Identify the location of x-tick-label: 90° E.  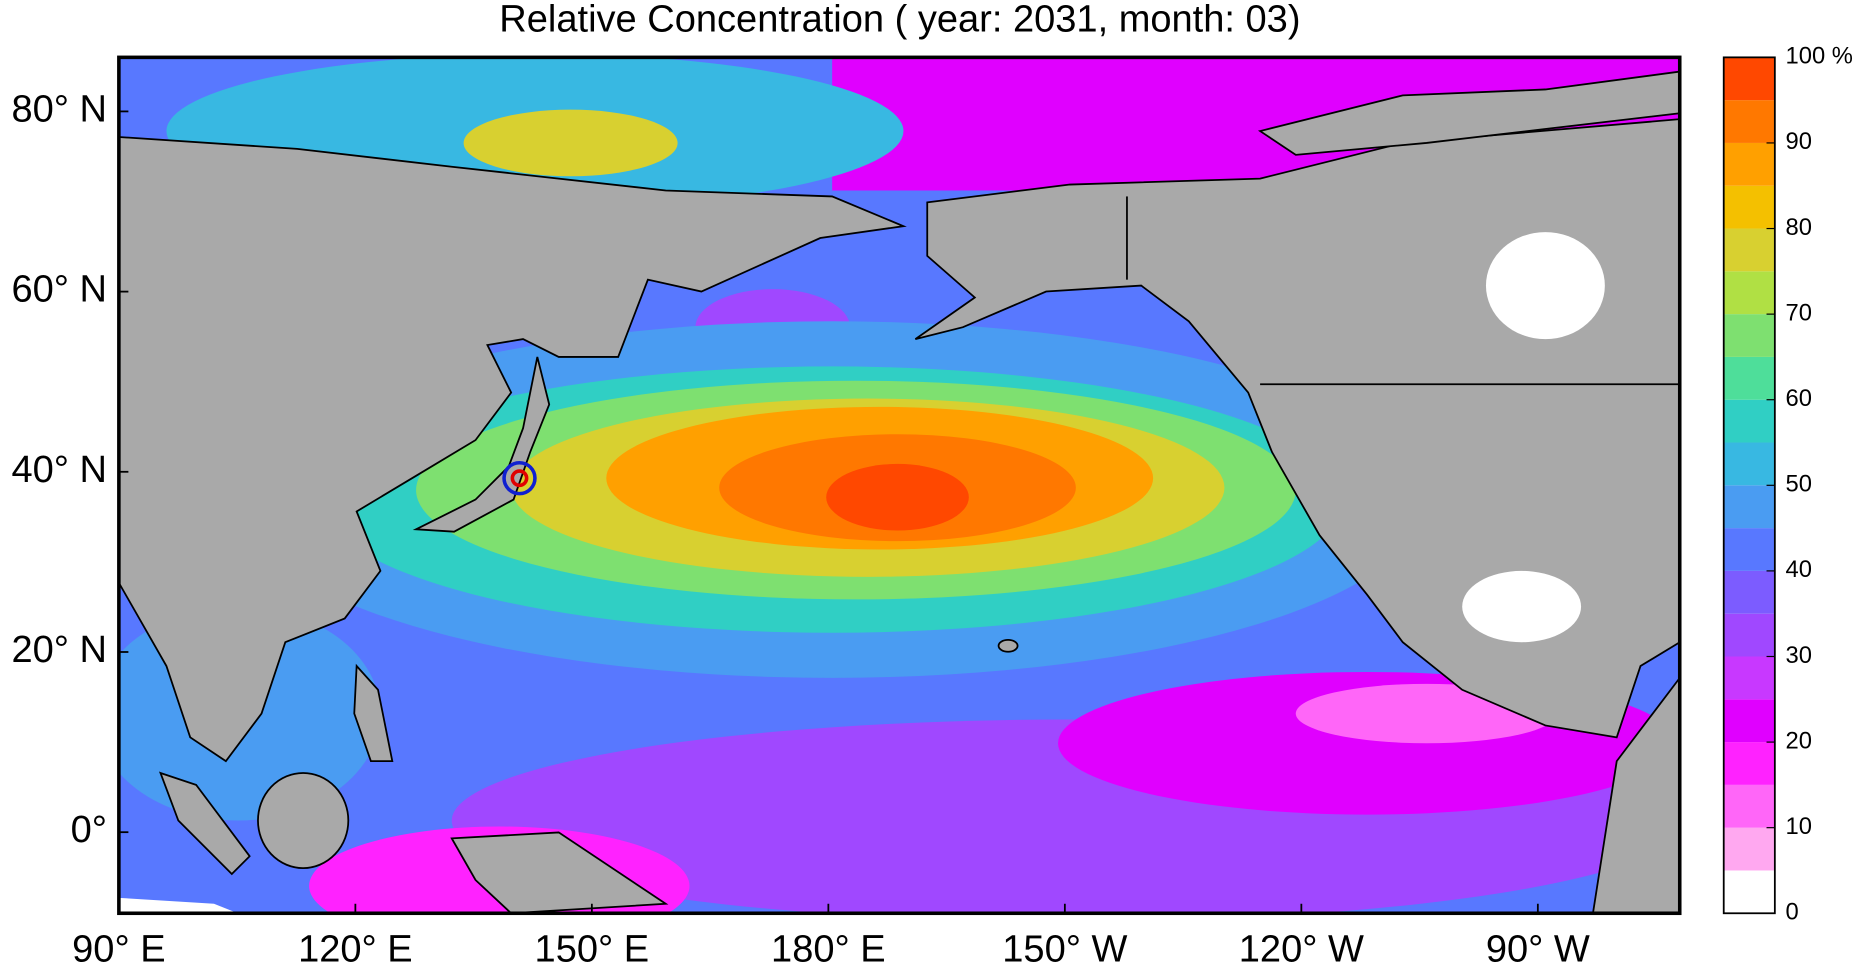
(118, 949).